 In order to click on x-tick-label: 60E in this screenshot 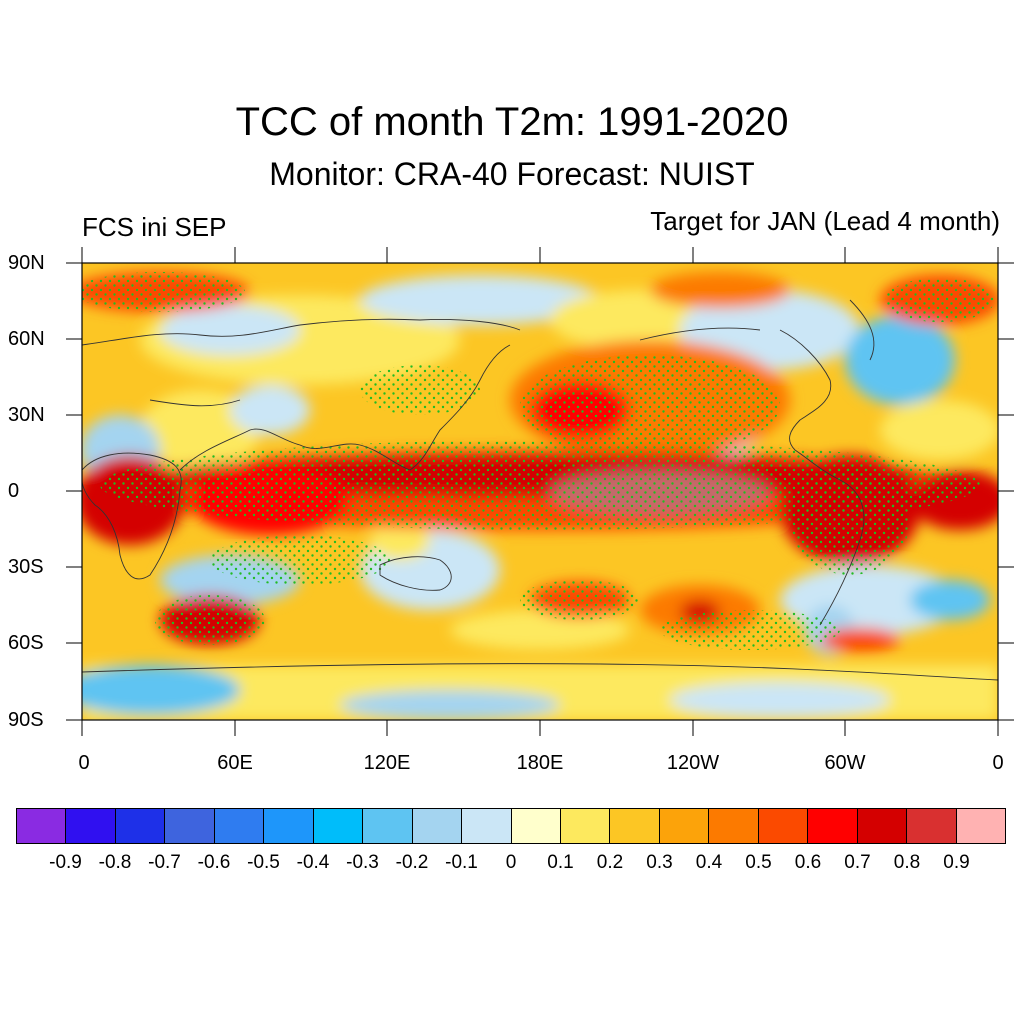, I will do `click(235, 763)`.